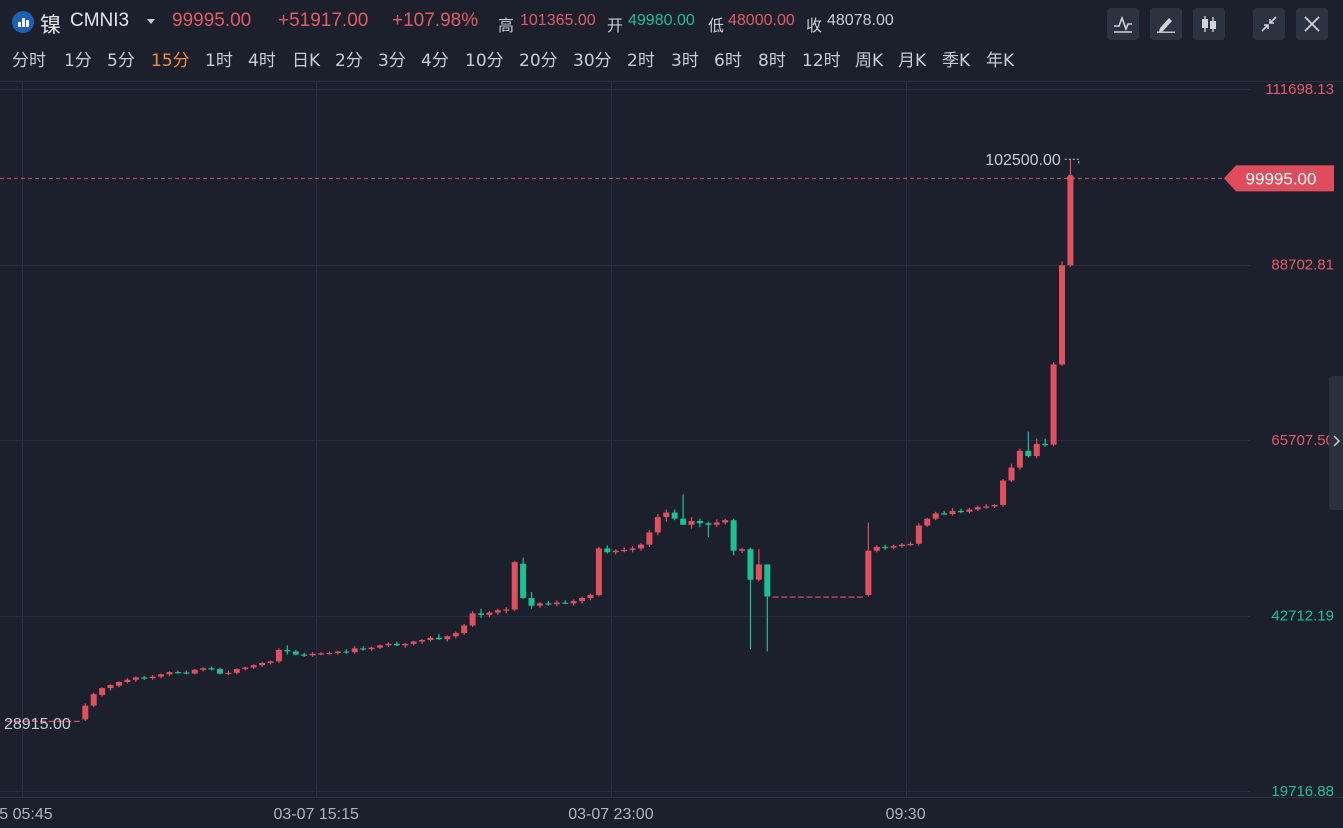 This screenshot has height=828, width=1343. I want to click on period-tab-0: 分时, so click(29, 61).